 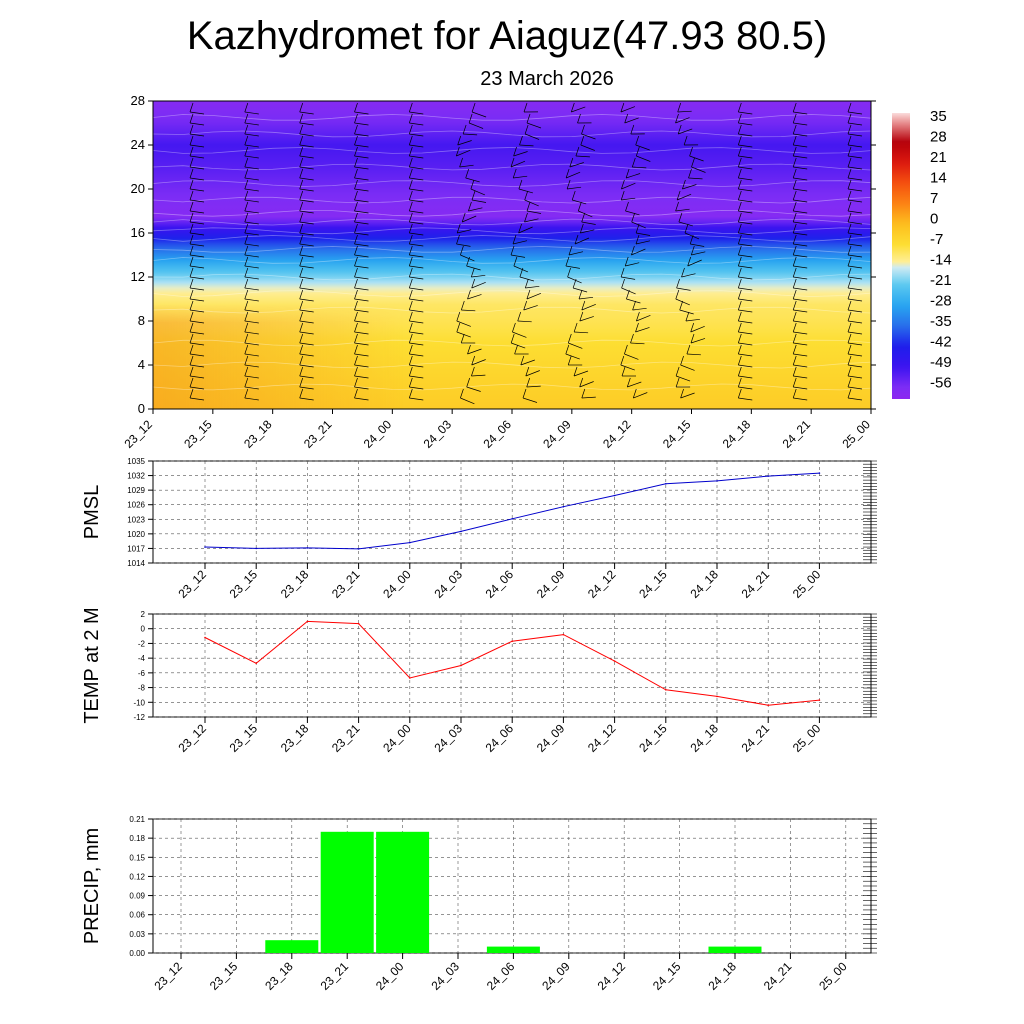 What do you see at coordinates (797, 434) in the screenshot?
I see `x-tick-label: 24_21` at bounding box center [797, 434].